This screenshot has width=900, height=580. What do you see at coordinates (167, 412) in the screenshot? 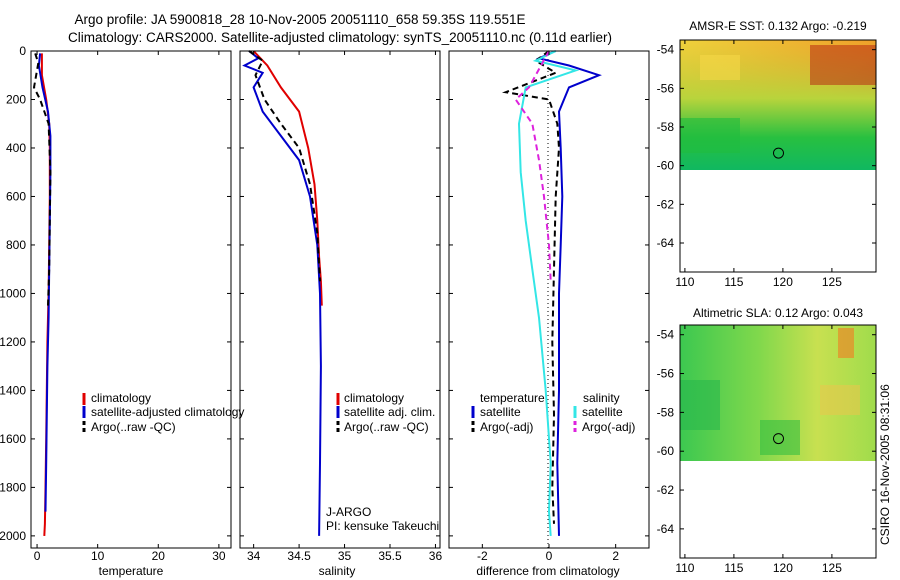
I see `legend-label-satellite-adjusted: satellite-adjusted climatology` at bounding box center [167, 412].